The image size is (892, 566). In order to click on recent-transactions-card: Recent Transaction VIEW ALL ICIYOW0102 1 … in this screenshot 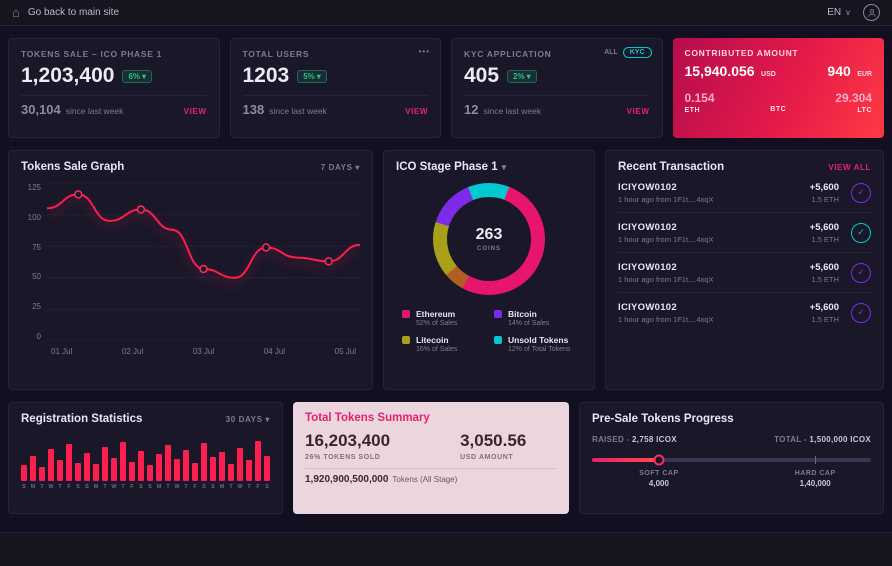, I will do `click(744, 270)`.